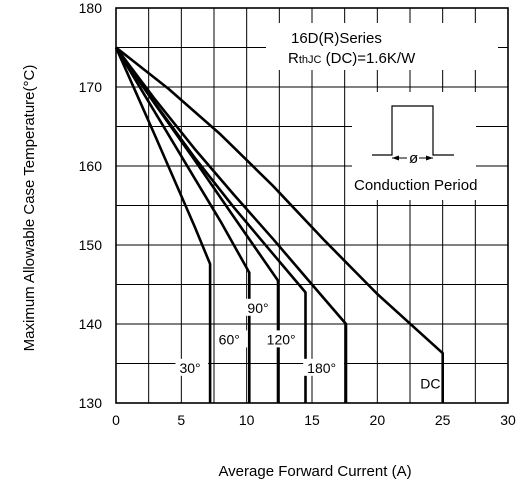  What do you see at coordinates (163, 224) in the screenshot?
I see `curve-30deg` at bounding box center [163, 224].